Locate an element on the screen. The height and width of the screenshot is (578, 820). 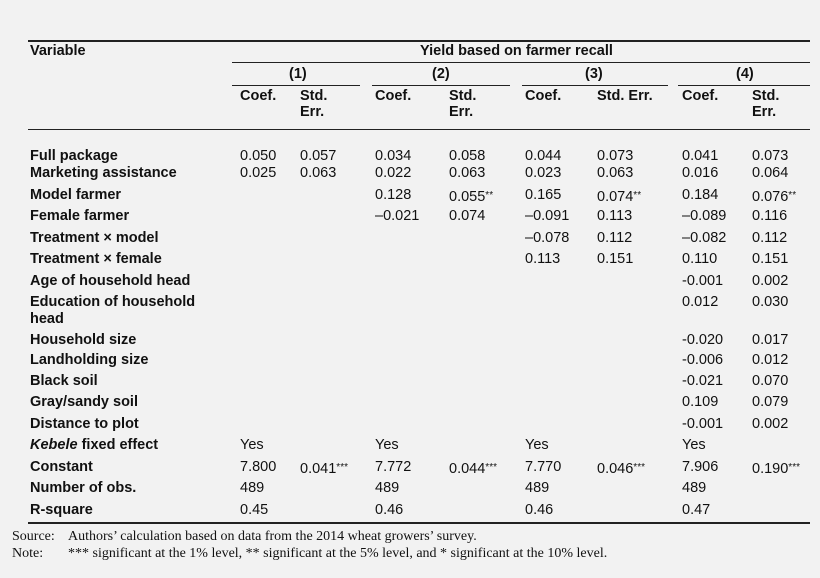
row-label: Kebele fixed effect is located at coordinates (94, 445).